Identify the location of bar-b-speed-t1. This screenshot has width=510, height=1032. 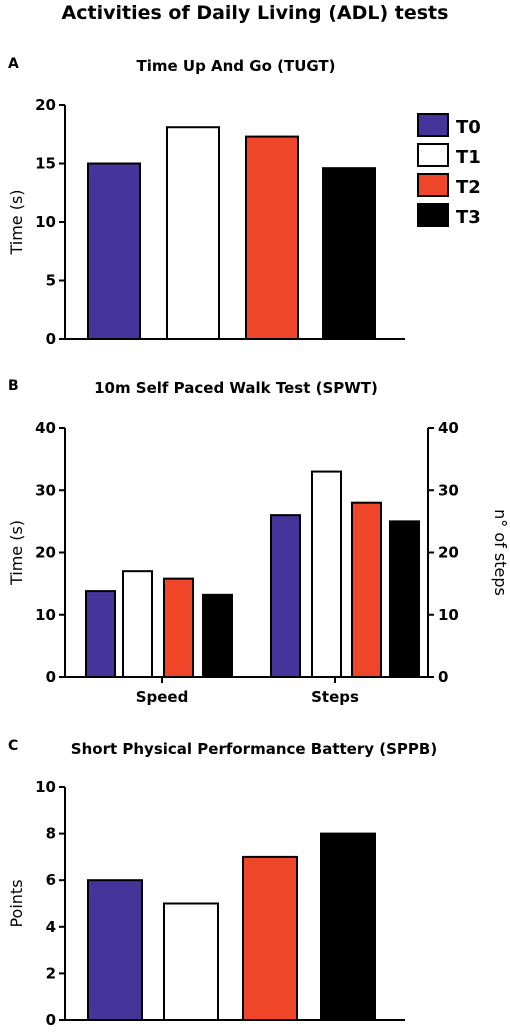
(137, 624).